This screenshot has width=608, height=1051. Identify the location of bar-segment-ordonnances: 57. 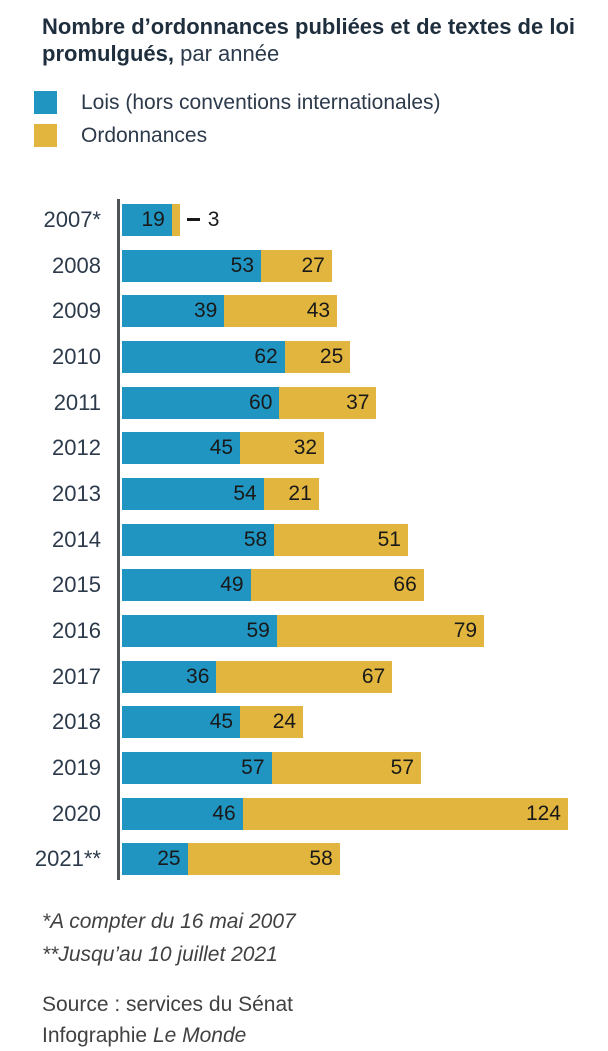
(346, 768).